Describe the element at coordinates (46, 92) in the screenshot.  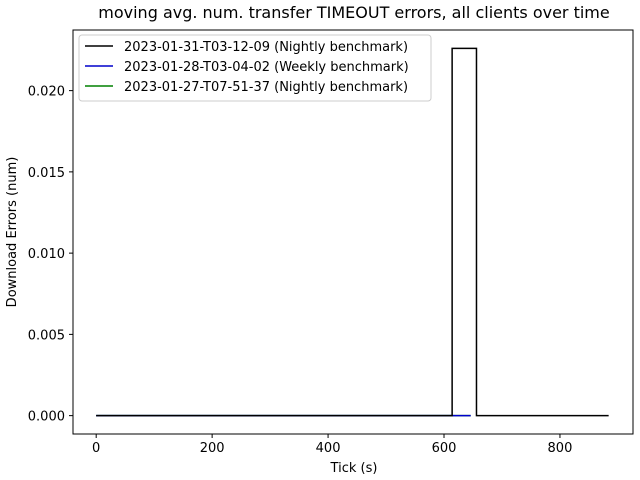
I see `y-tick-label: 0.020` at that location.